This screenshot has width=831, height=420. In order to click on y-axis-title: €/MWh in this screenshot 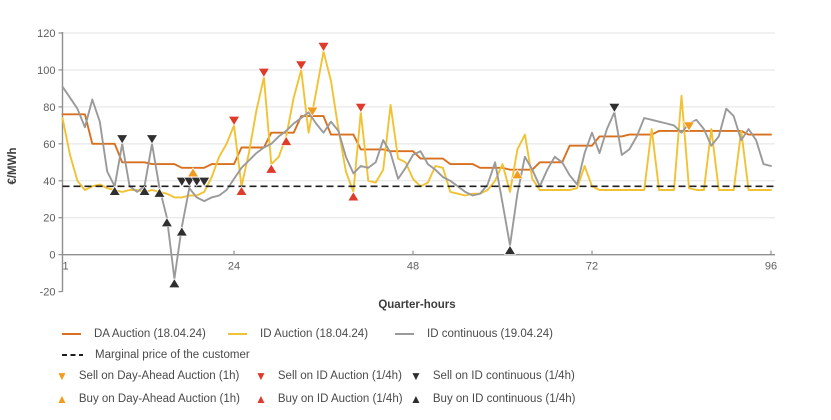, I will do `click(13, 166)`.